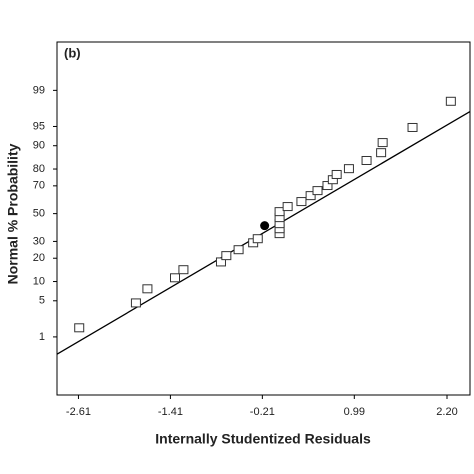 Image resolution: width=474 pixels, height=474 pixels. I want to click on y-tick-label: 20, so click(39, 258).